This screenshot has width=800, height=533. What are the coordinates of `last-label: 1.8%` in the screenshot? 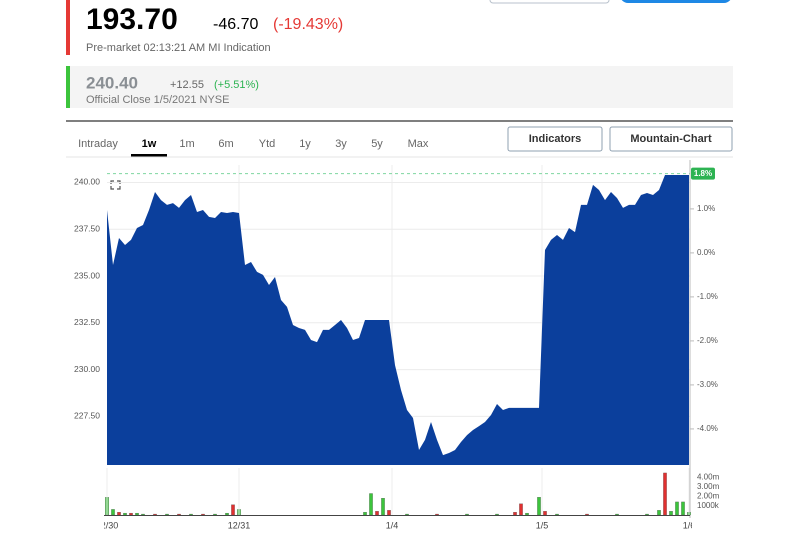 It's located at (703, 173).